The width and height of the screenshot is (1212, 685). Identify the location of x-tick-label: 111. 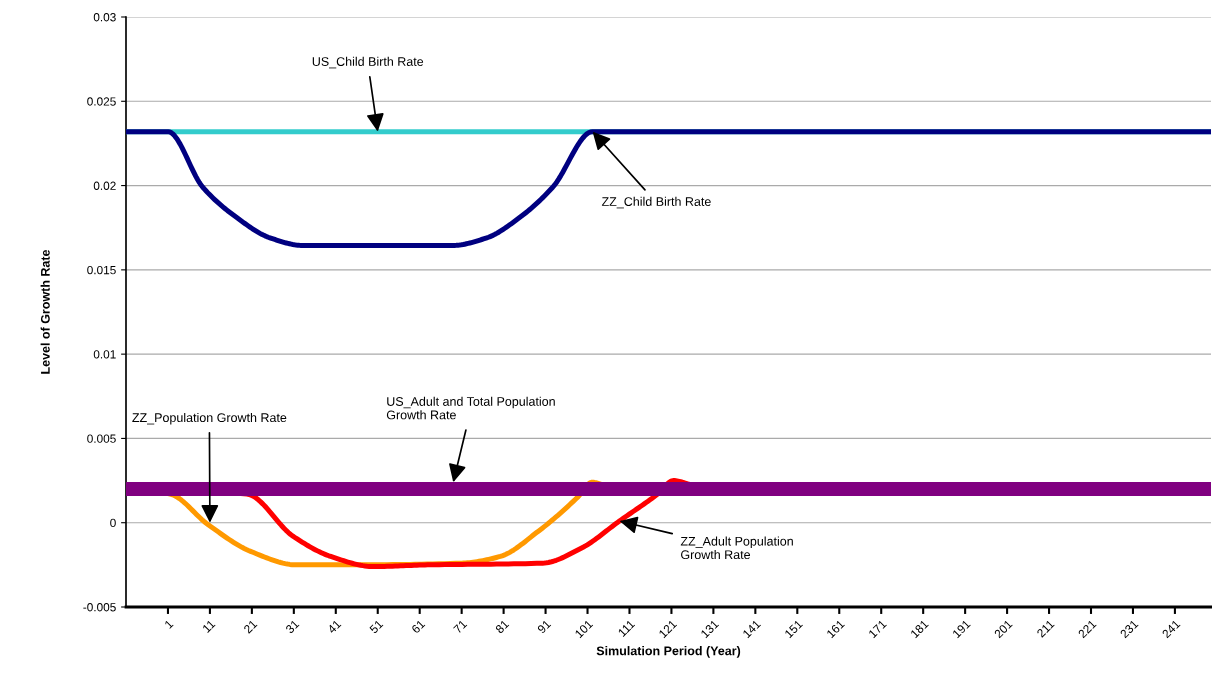
(626, 628).